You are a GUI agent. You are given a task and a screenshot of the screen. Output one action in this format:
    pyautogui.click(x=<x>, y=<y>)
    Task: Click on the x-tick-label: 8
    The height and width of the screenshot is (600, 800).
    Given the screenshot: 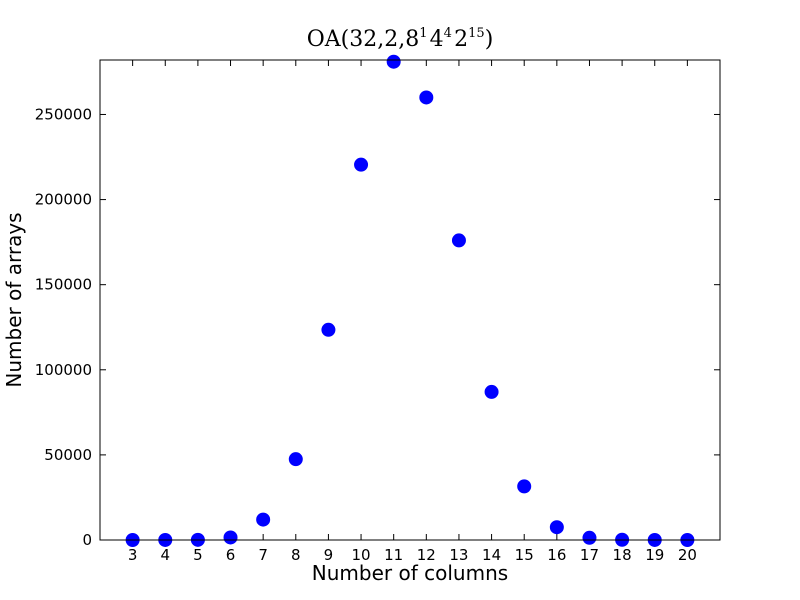 What is the action you would take?
    pyautogui.click(x=296, y=555)
    